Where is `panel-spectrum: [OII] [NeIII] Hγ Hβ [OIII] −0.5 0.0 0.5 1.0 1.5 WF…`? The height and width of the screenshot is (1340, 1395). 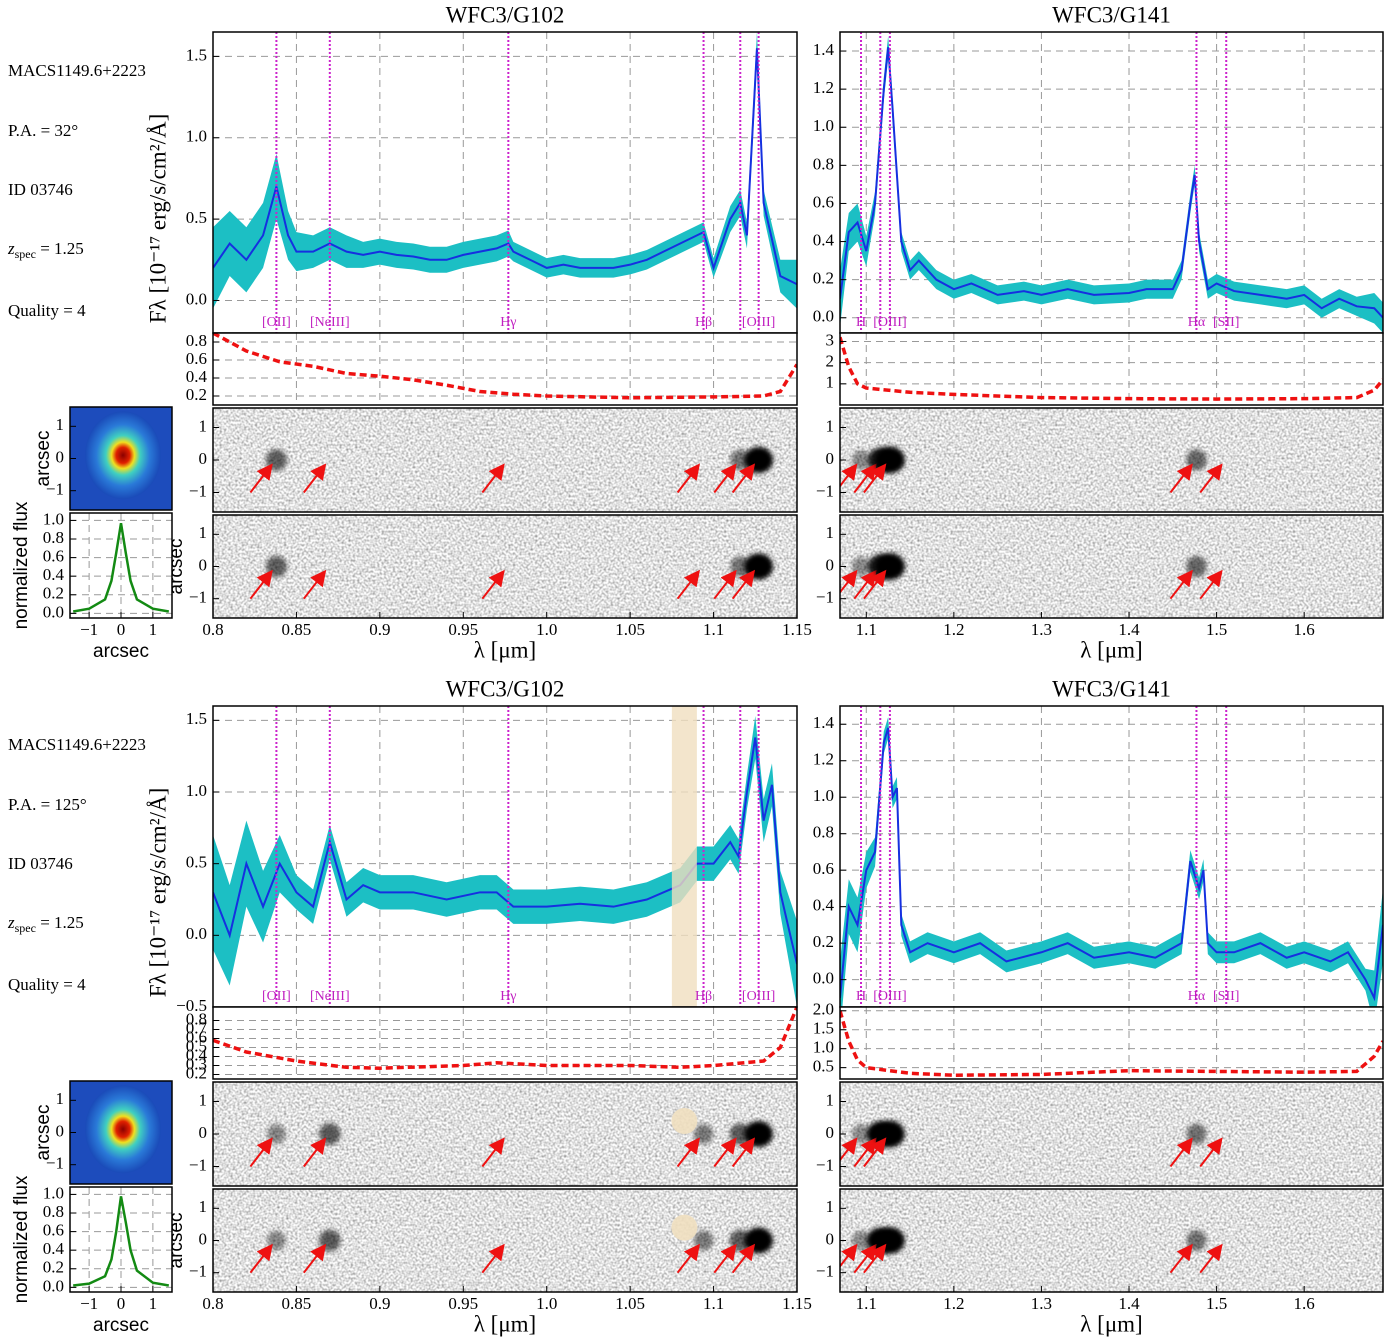
panel-spectrum: [OII] [NeIII] Hγ Hβ [OIII] −0.5 0.0 0.5 1.0 1.5 WF… is located at coordinates (471, 845).